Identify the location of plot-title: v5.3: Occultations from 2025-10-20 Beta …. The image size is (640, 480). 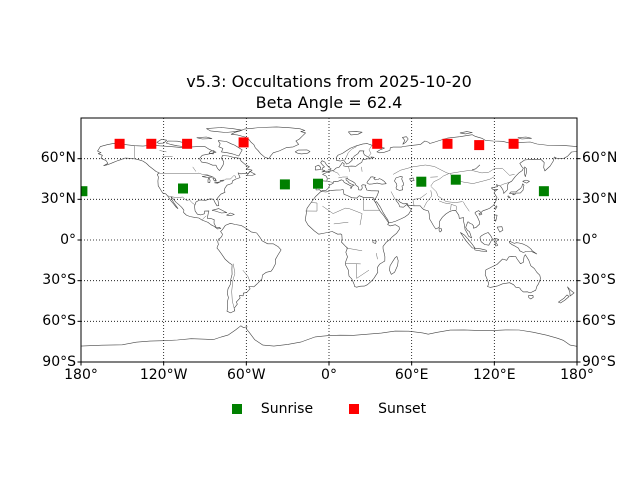
(329, 92).